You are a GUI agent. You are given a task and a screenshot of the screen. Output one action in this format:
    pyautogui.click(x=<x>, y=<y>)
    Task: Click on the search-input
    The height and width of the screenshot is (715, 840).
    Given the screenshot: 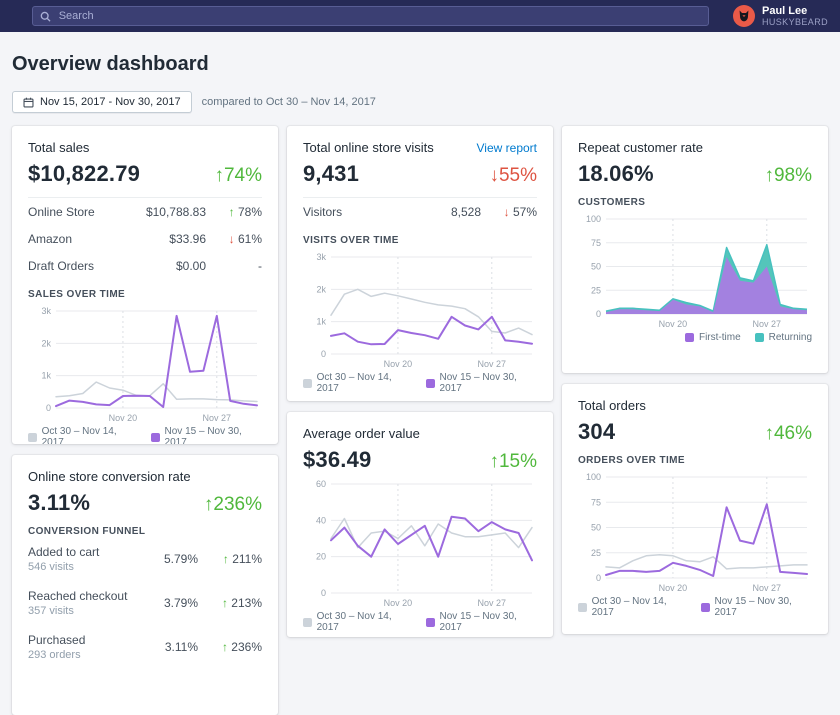 What is the action you would take?
    pyautogui.click(x=378, y=16)
    